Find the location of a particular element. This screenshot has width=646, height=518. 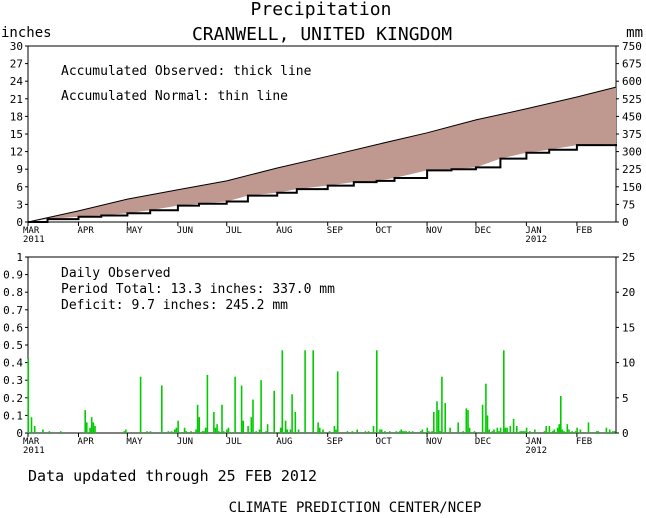

y-right-tick-label: 750 is located at coordinates (632, 46).